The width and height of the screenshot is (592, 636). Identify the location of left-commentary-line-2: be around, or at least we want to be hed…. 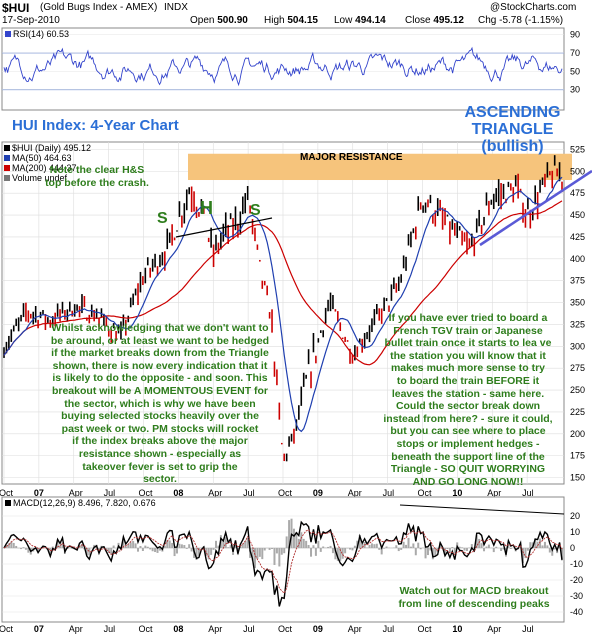
(160, 340).